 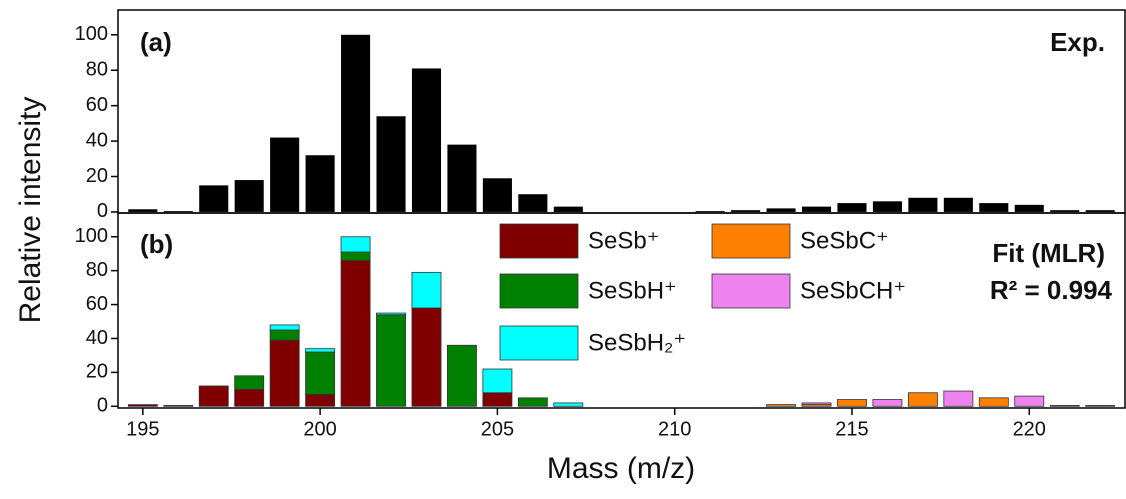 I want to click on x-tick-label: 195, so click(x=142, y=429).